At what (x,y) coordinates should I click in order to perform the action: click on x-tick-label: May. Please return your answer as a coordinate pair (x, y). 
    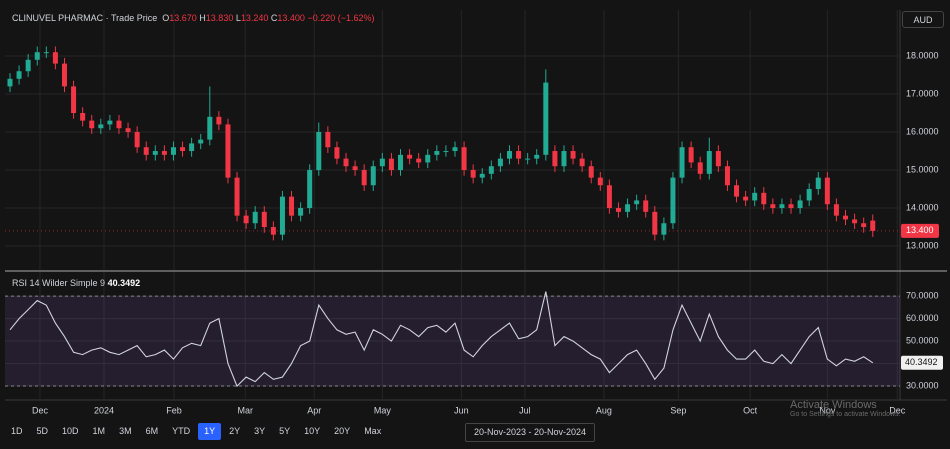
    Looking at the image, I should click on (383, 410).